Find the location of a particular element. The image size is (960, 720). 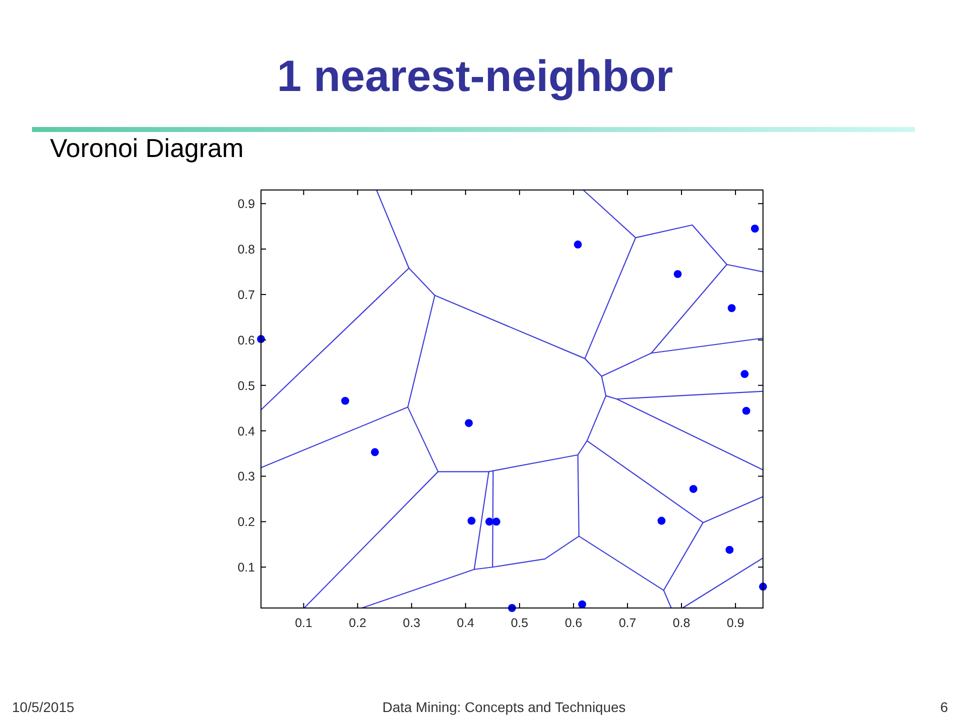

y-tick-label: 0.7 is located at coordinates (247, 295).